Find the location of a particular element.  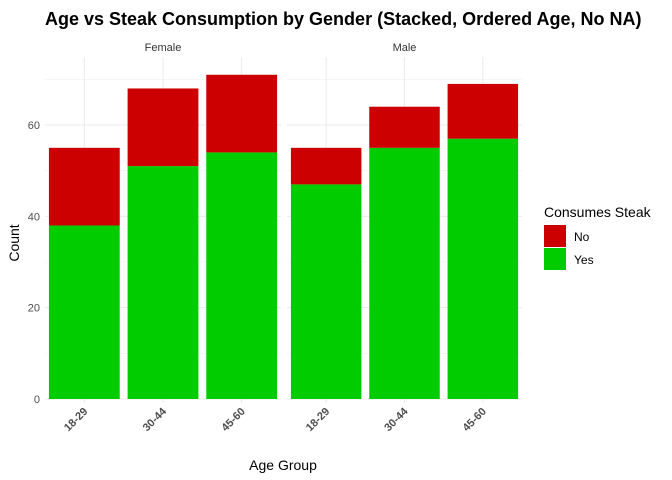

legend-label-no: No is located at coordinates (582, 237).